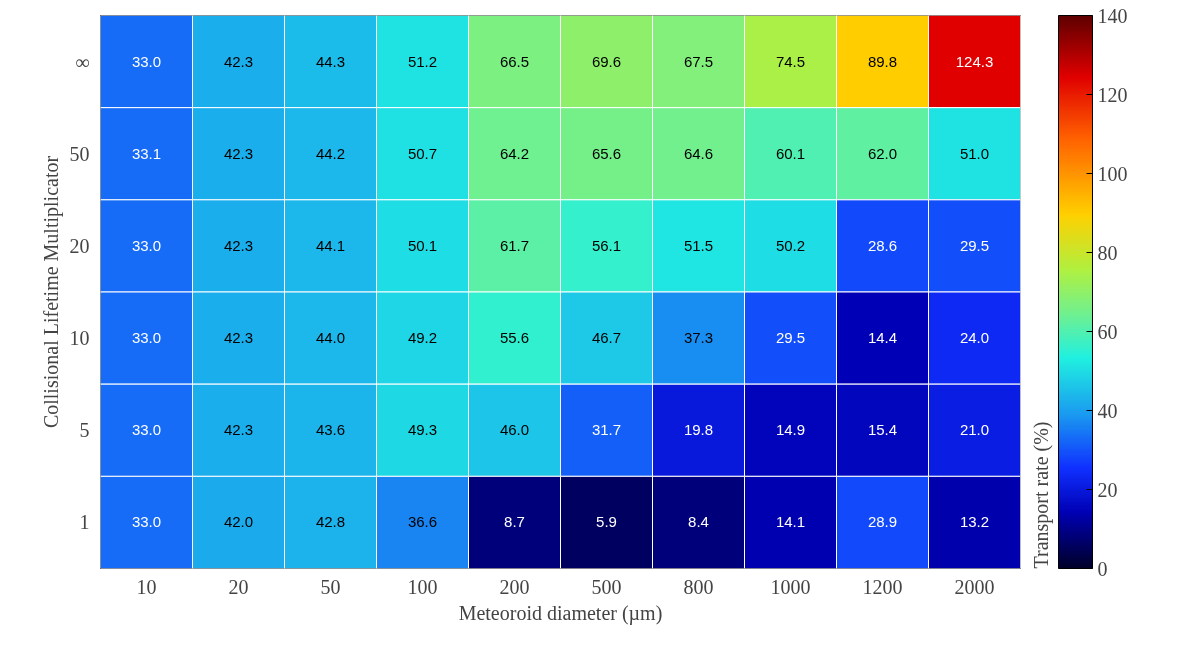 This screenshot has width=1202, height=654. What do you see at coordinates (514, 245) in the screenshot?
I see `data-label: 61.7` at bounding box center [514, 245].